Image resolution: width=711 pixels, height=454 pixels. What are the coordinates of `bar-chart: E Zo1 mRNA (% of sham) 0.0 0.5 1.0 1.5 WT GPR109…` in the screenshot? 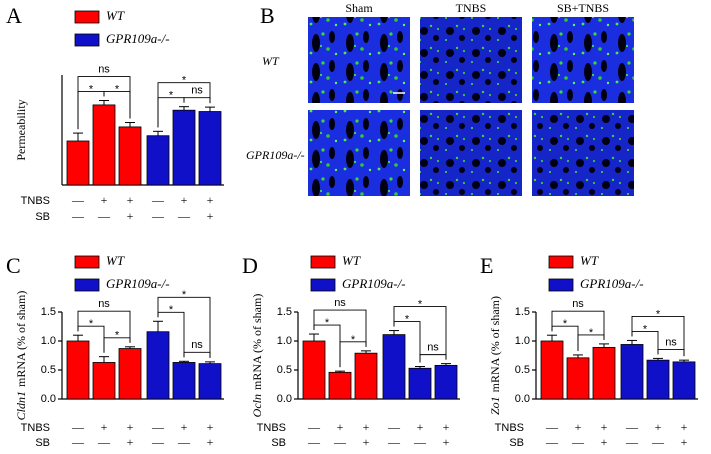 It's located at (589, 351).